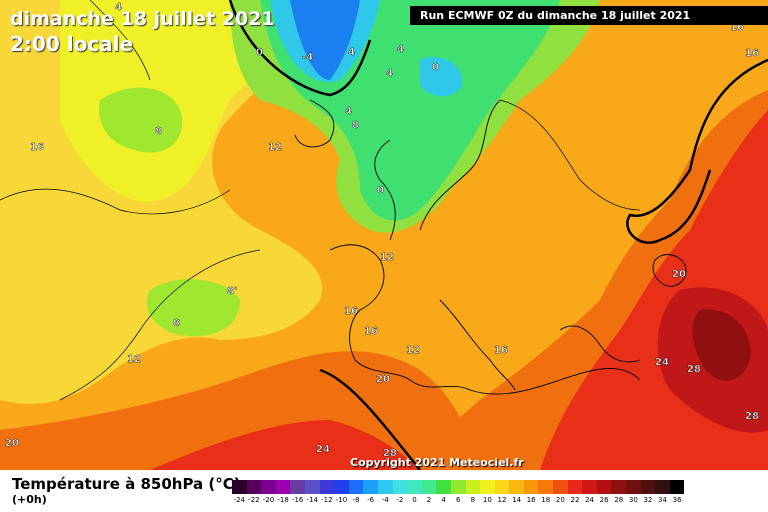 This screenshot has width=768, height=512. I want to click on scale-label: 18, so click(546, 500).